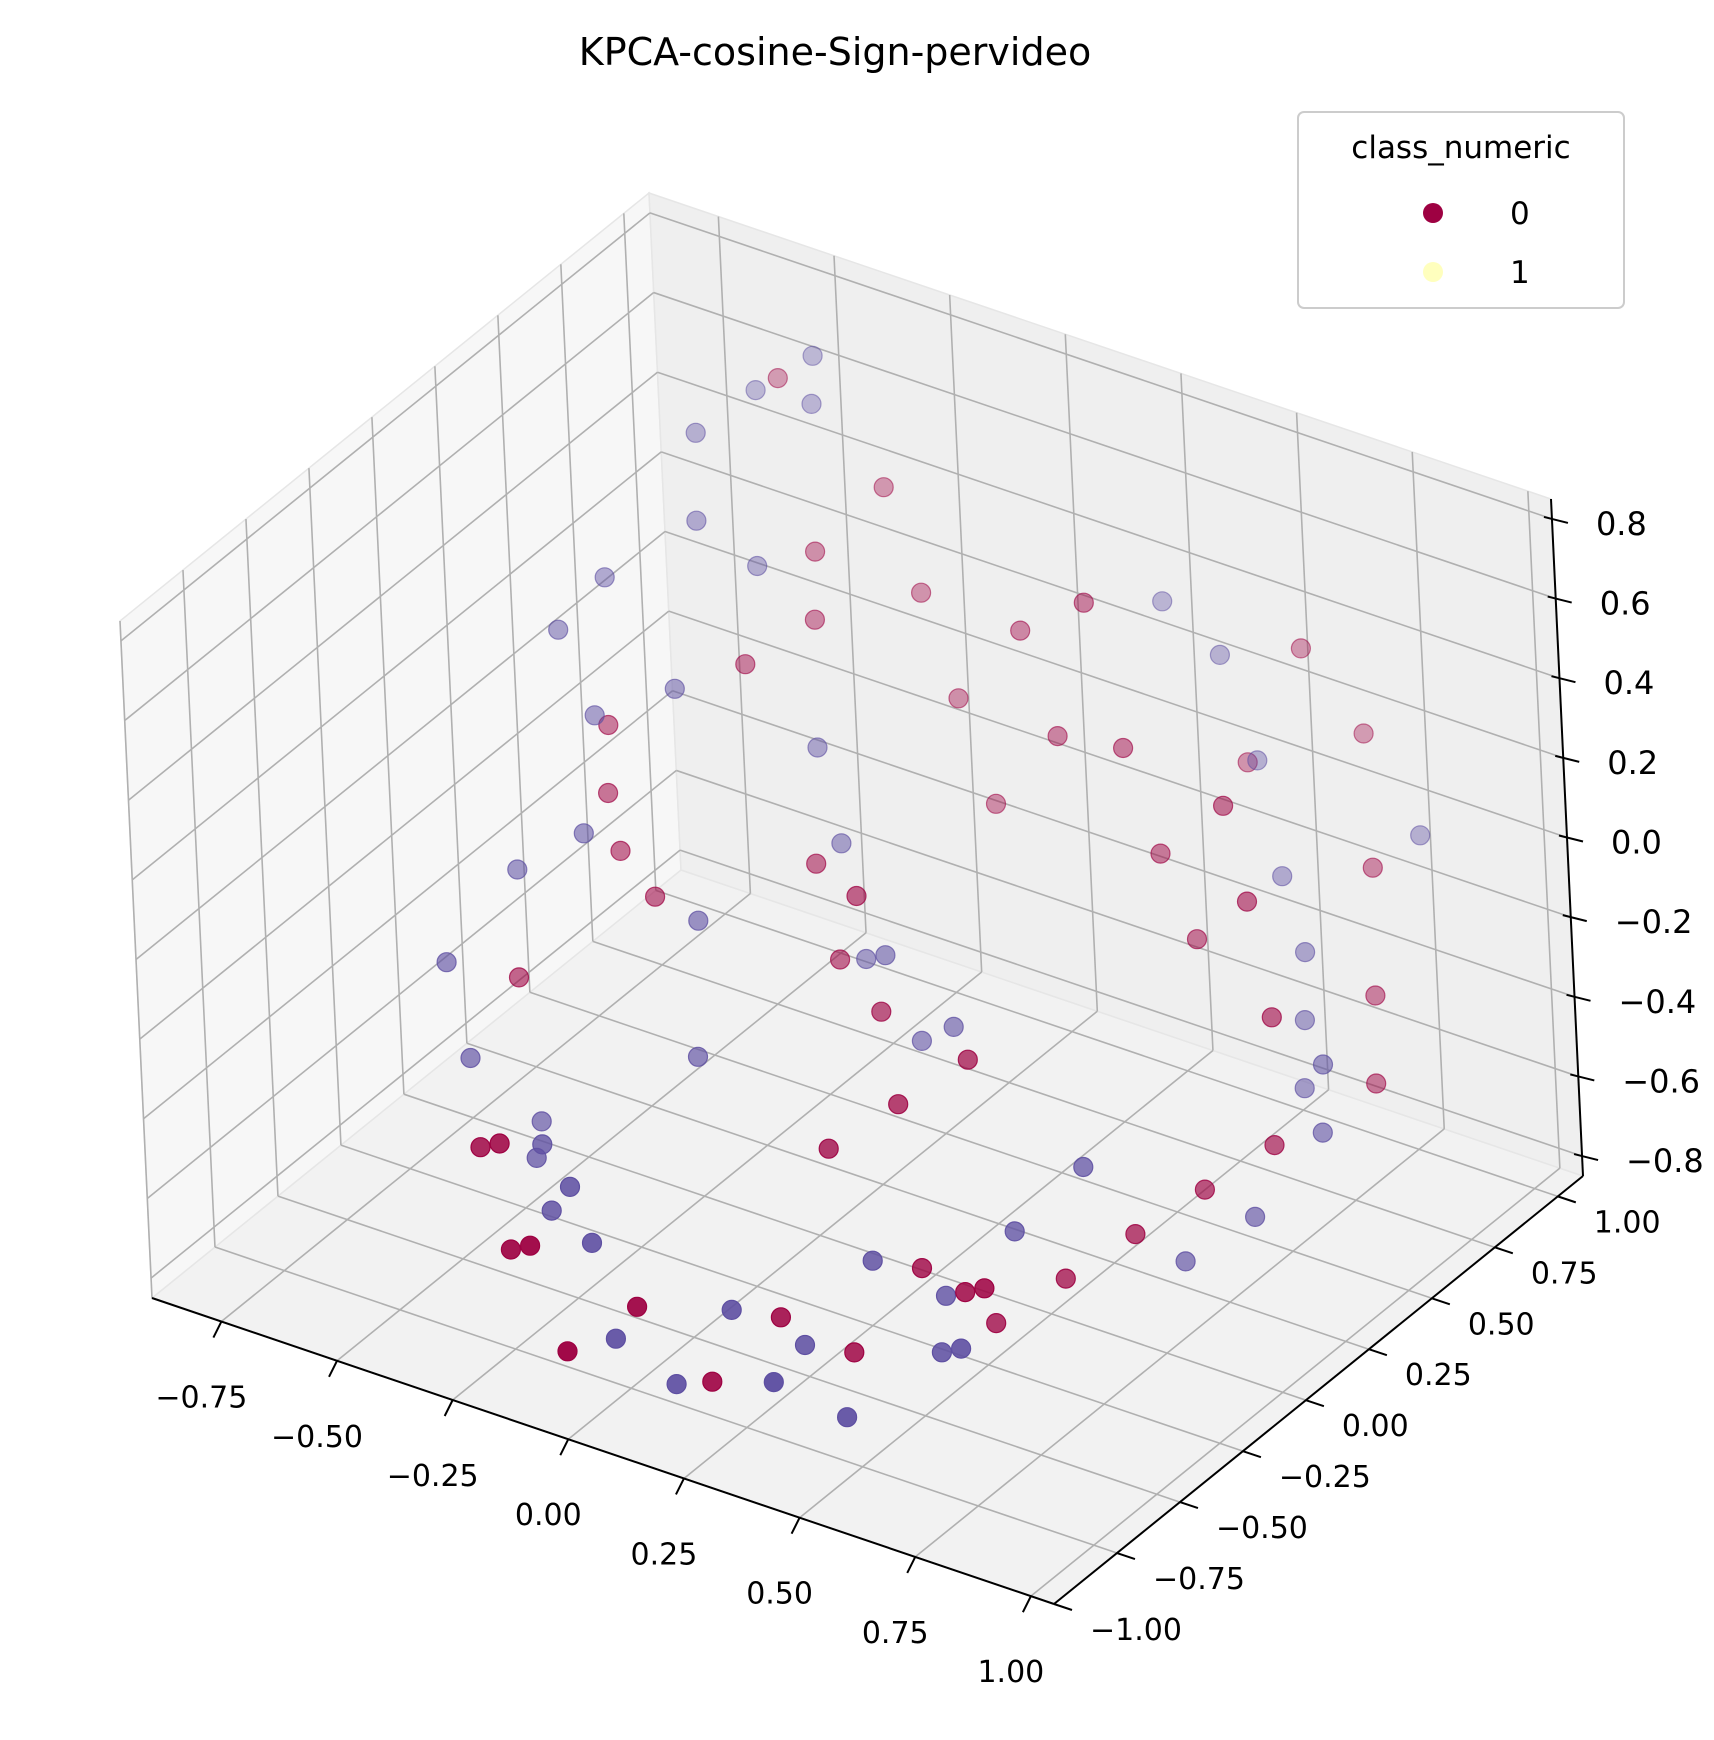  I want to click on z-tick-label: 0.4, so click(1628, 683).